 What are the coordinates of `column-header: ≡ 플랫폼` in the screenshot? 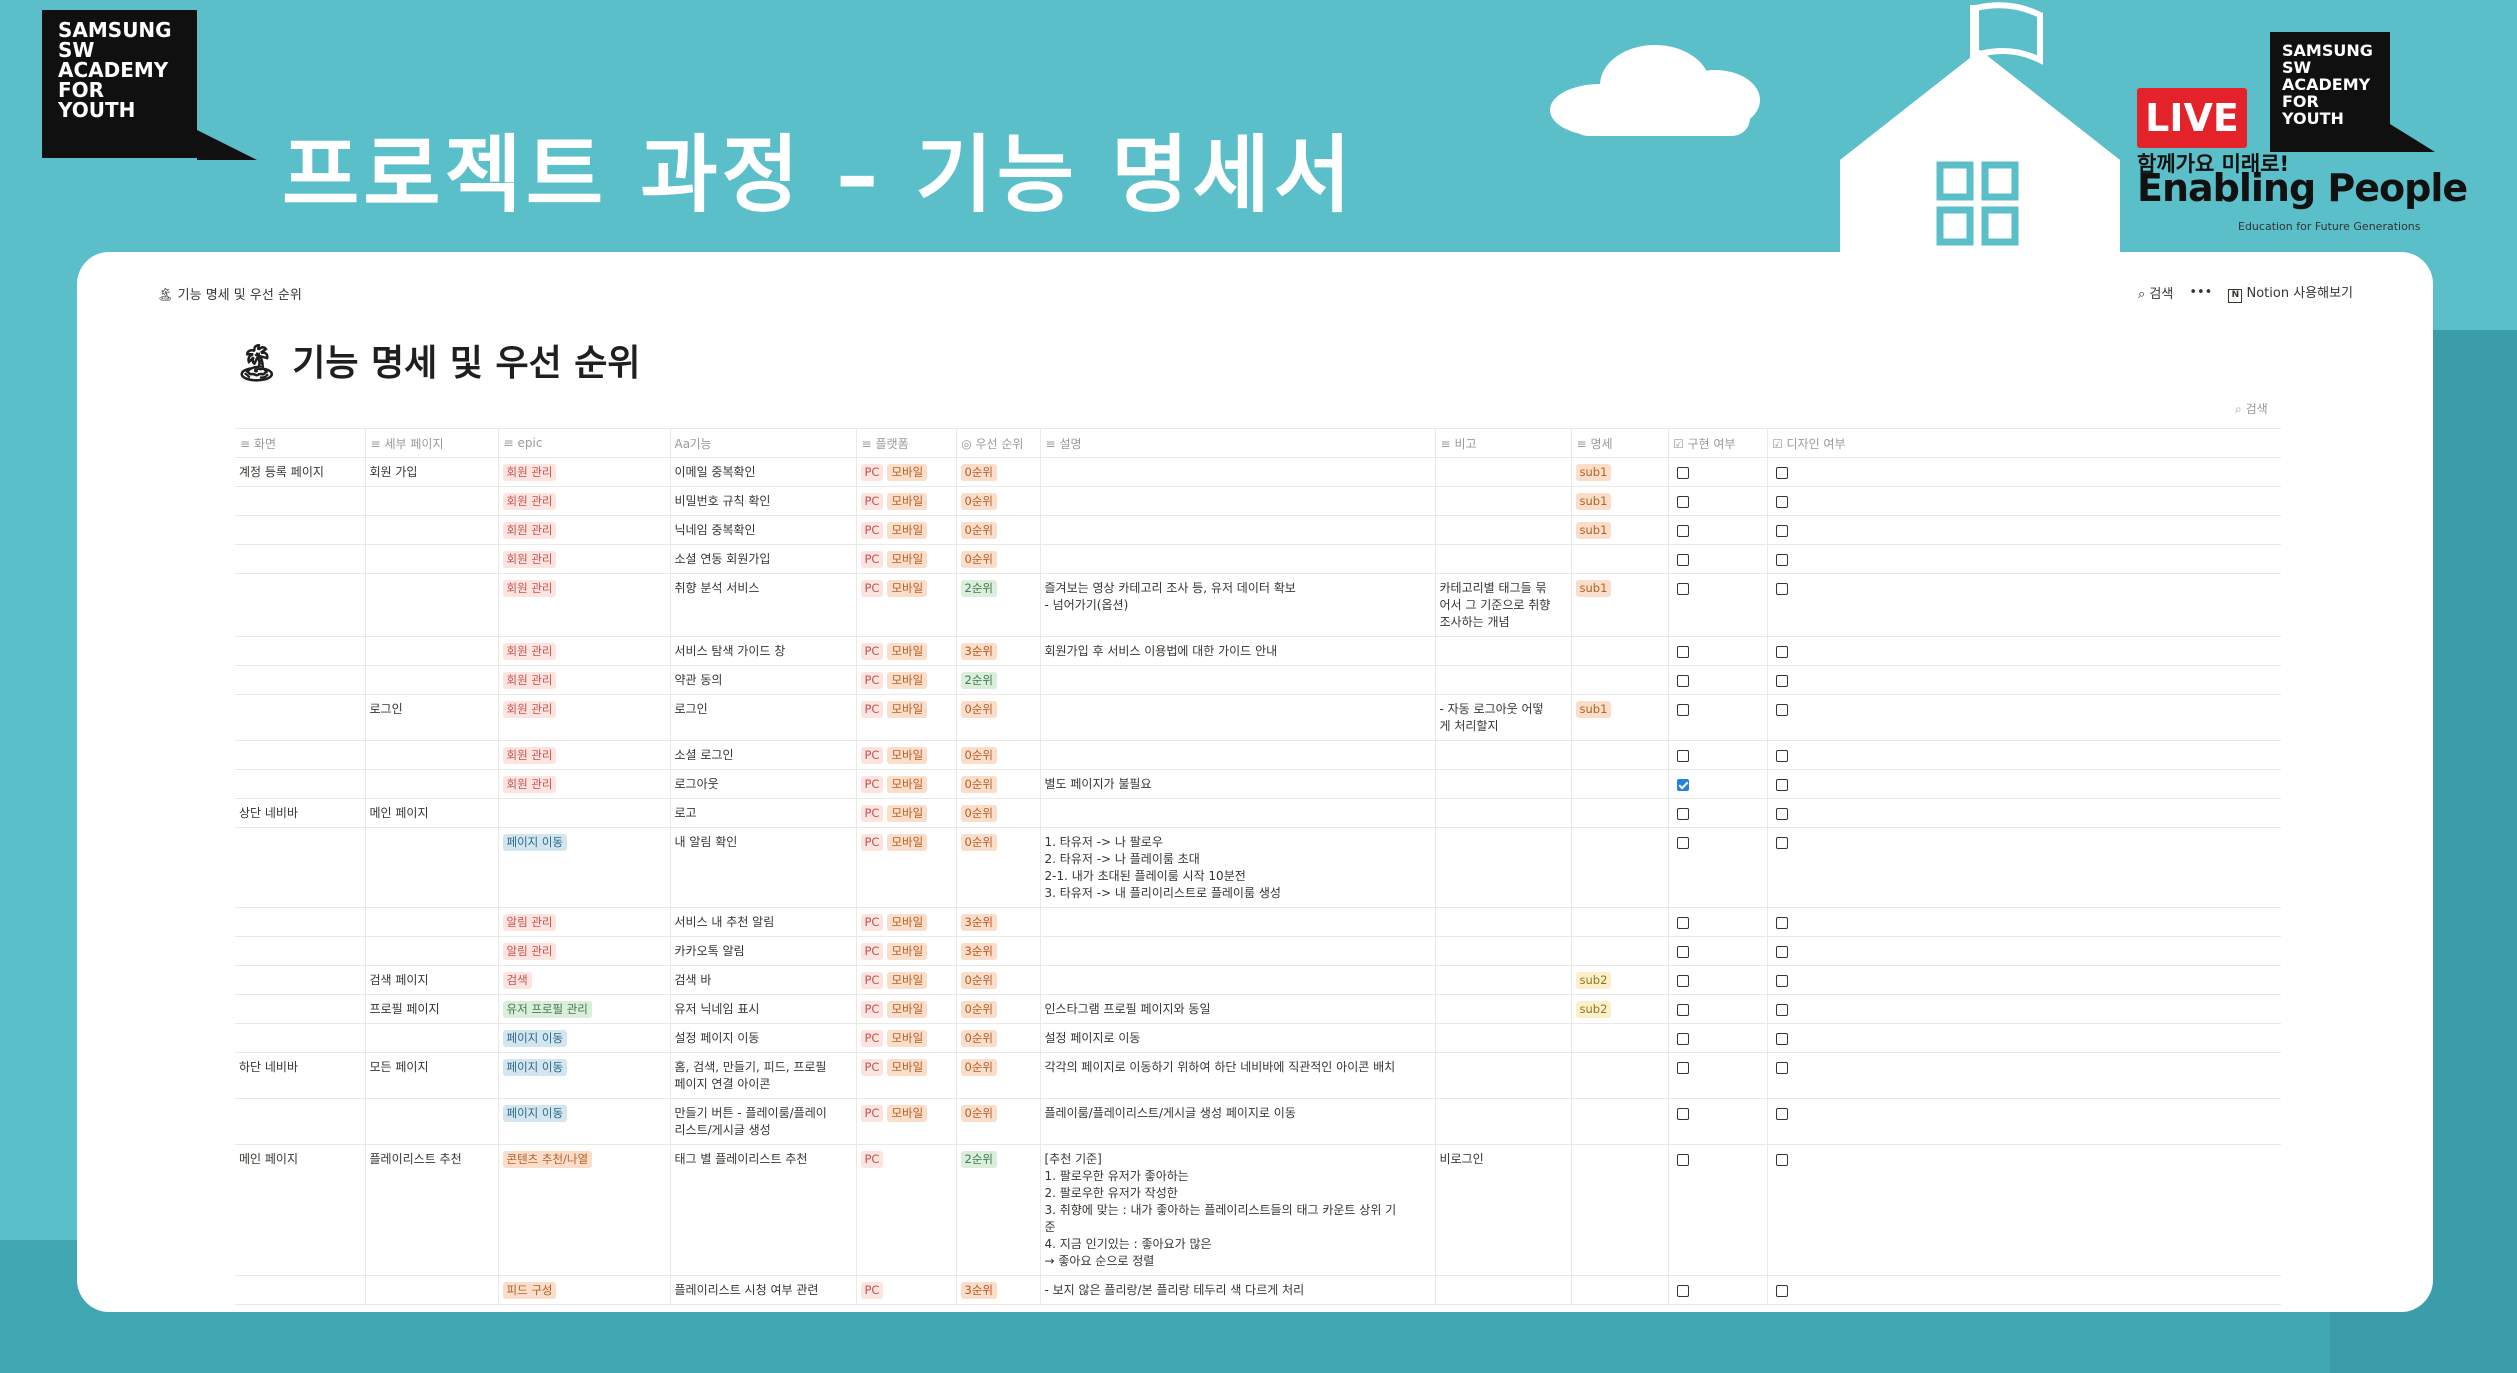 It's located at (906, 443).